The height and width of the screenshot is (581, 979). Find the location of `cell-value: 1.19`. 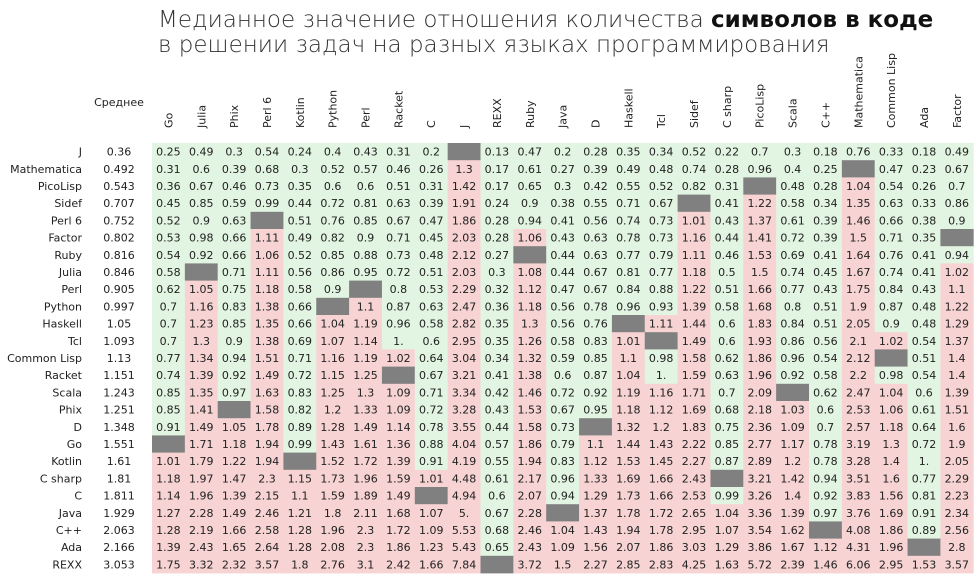

cell-value: 1.19 is located at coordinates (628, 392).